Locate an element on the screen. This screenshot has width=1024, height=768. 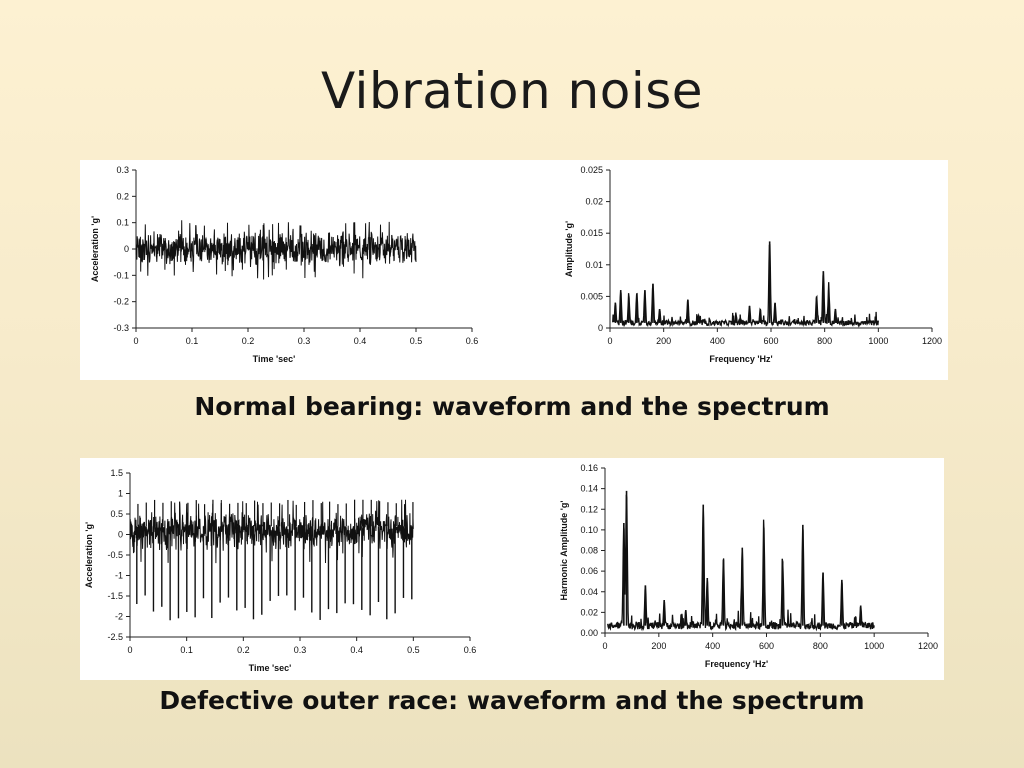
y-tick-label: 0.3 is located at coordinates (122, 170).